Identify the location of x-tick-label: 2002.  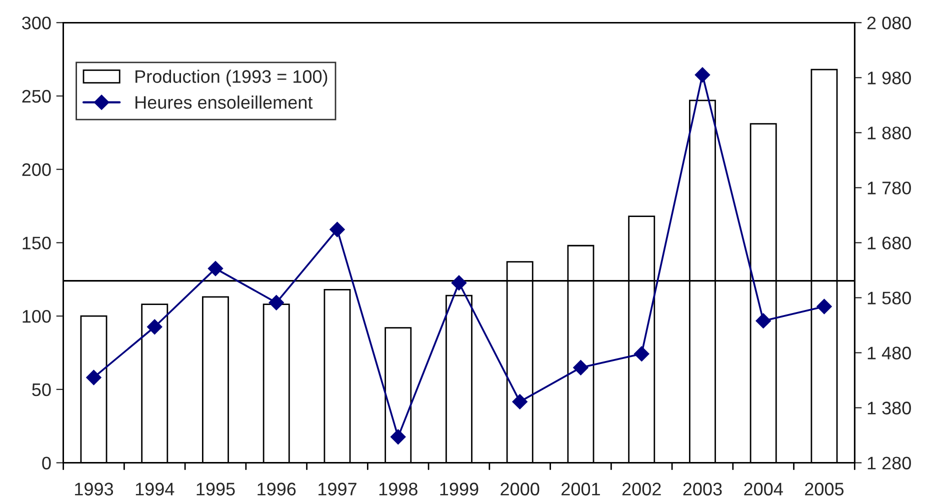
(641, 489).